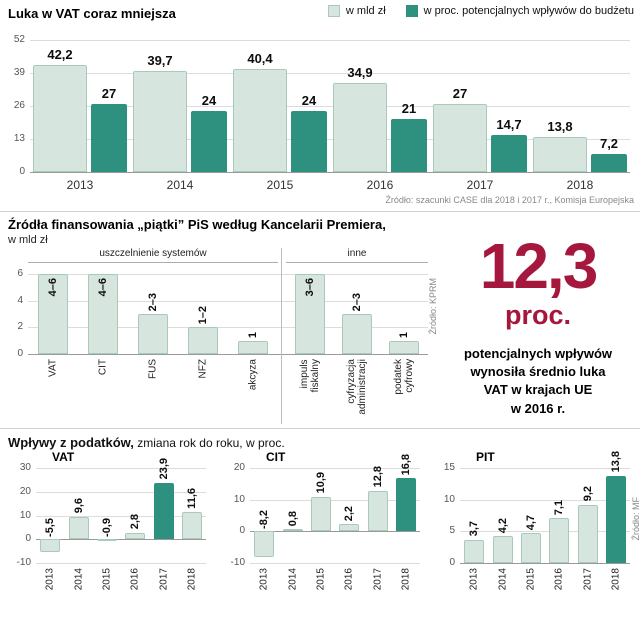 The image size is (640, 640). What do you see at coordinates (153, 255) in the screenshot?
I see `group-label: uszczelnienie systemów` at bounding box center [153, 255].